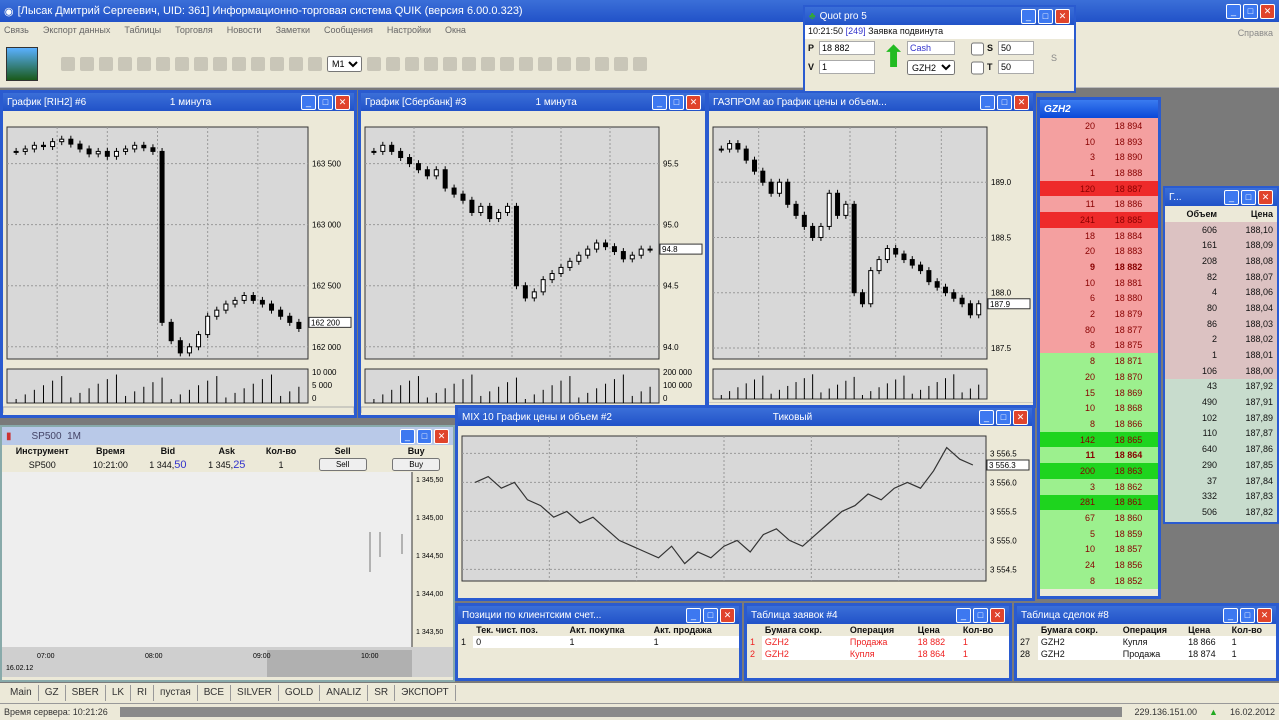 The width and height of the screenshot is (1279, 720). Describe the element at coordinates (348, 30) in the screenshot. I see `menu-item: Сообщения` at that location.